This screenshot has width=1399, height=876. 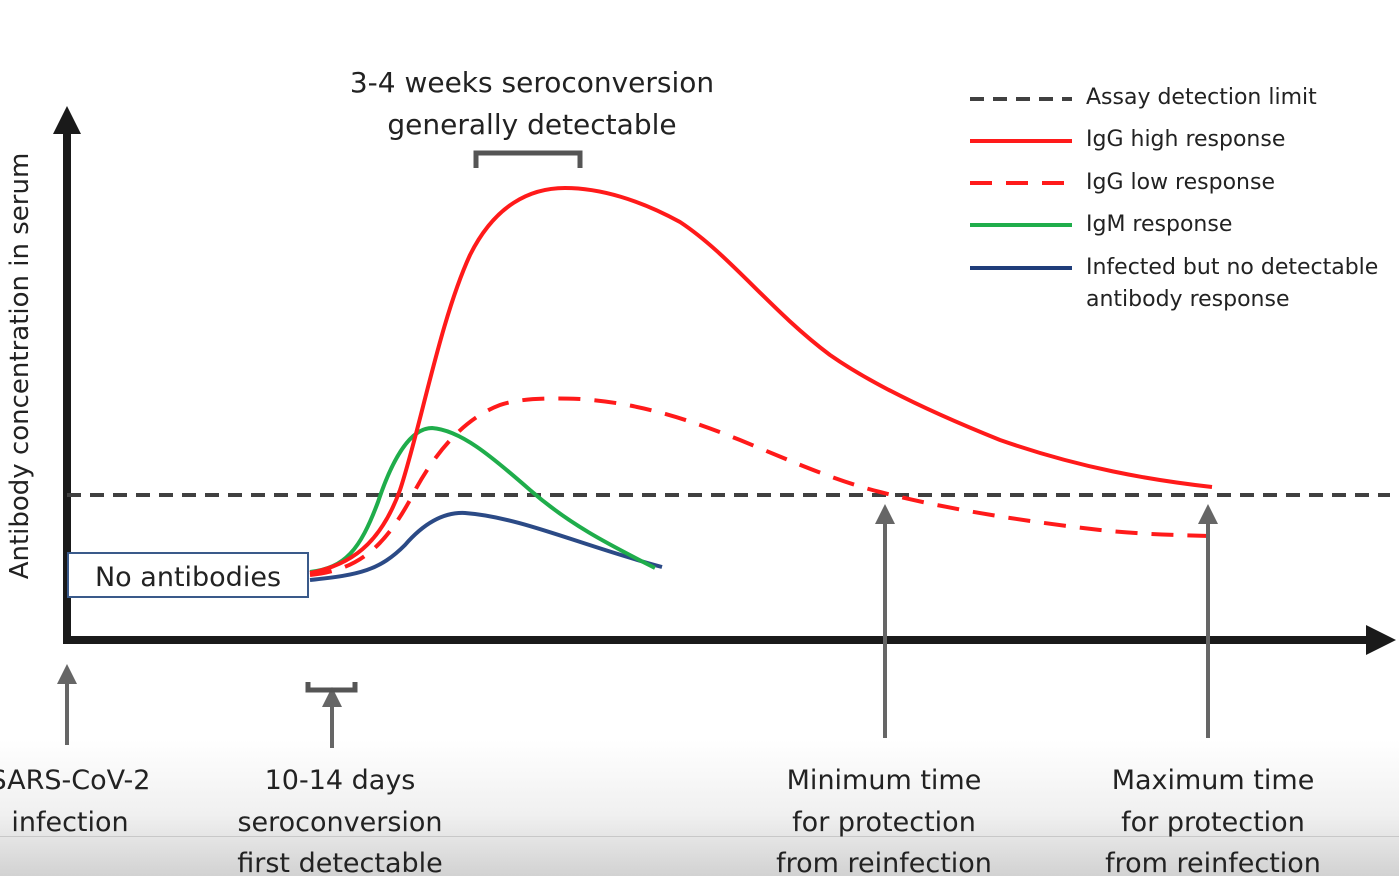 I want to click on min-protection-label-line-1: Minimum time, so click(x=884, y=780).